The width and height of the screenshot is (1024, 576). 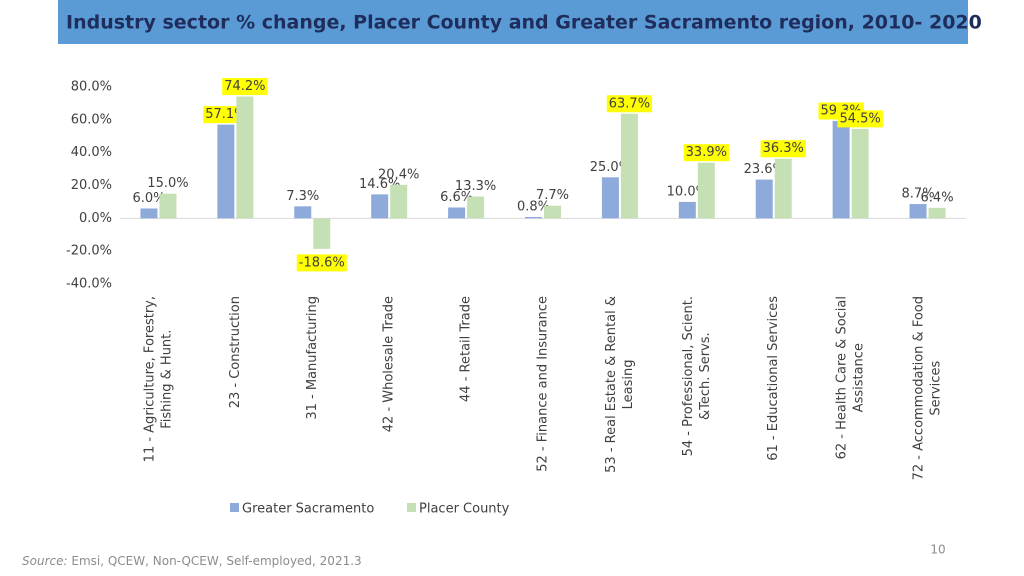 I want to click on y-tick-label: -20.0%, so click(x=89, y=251).